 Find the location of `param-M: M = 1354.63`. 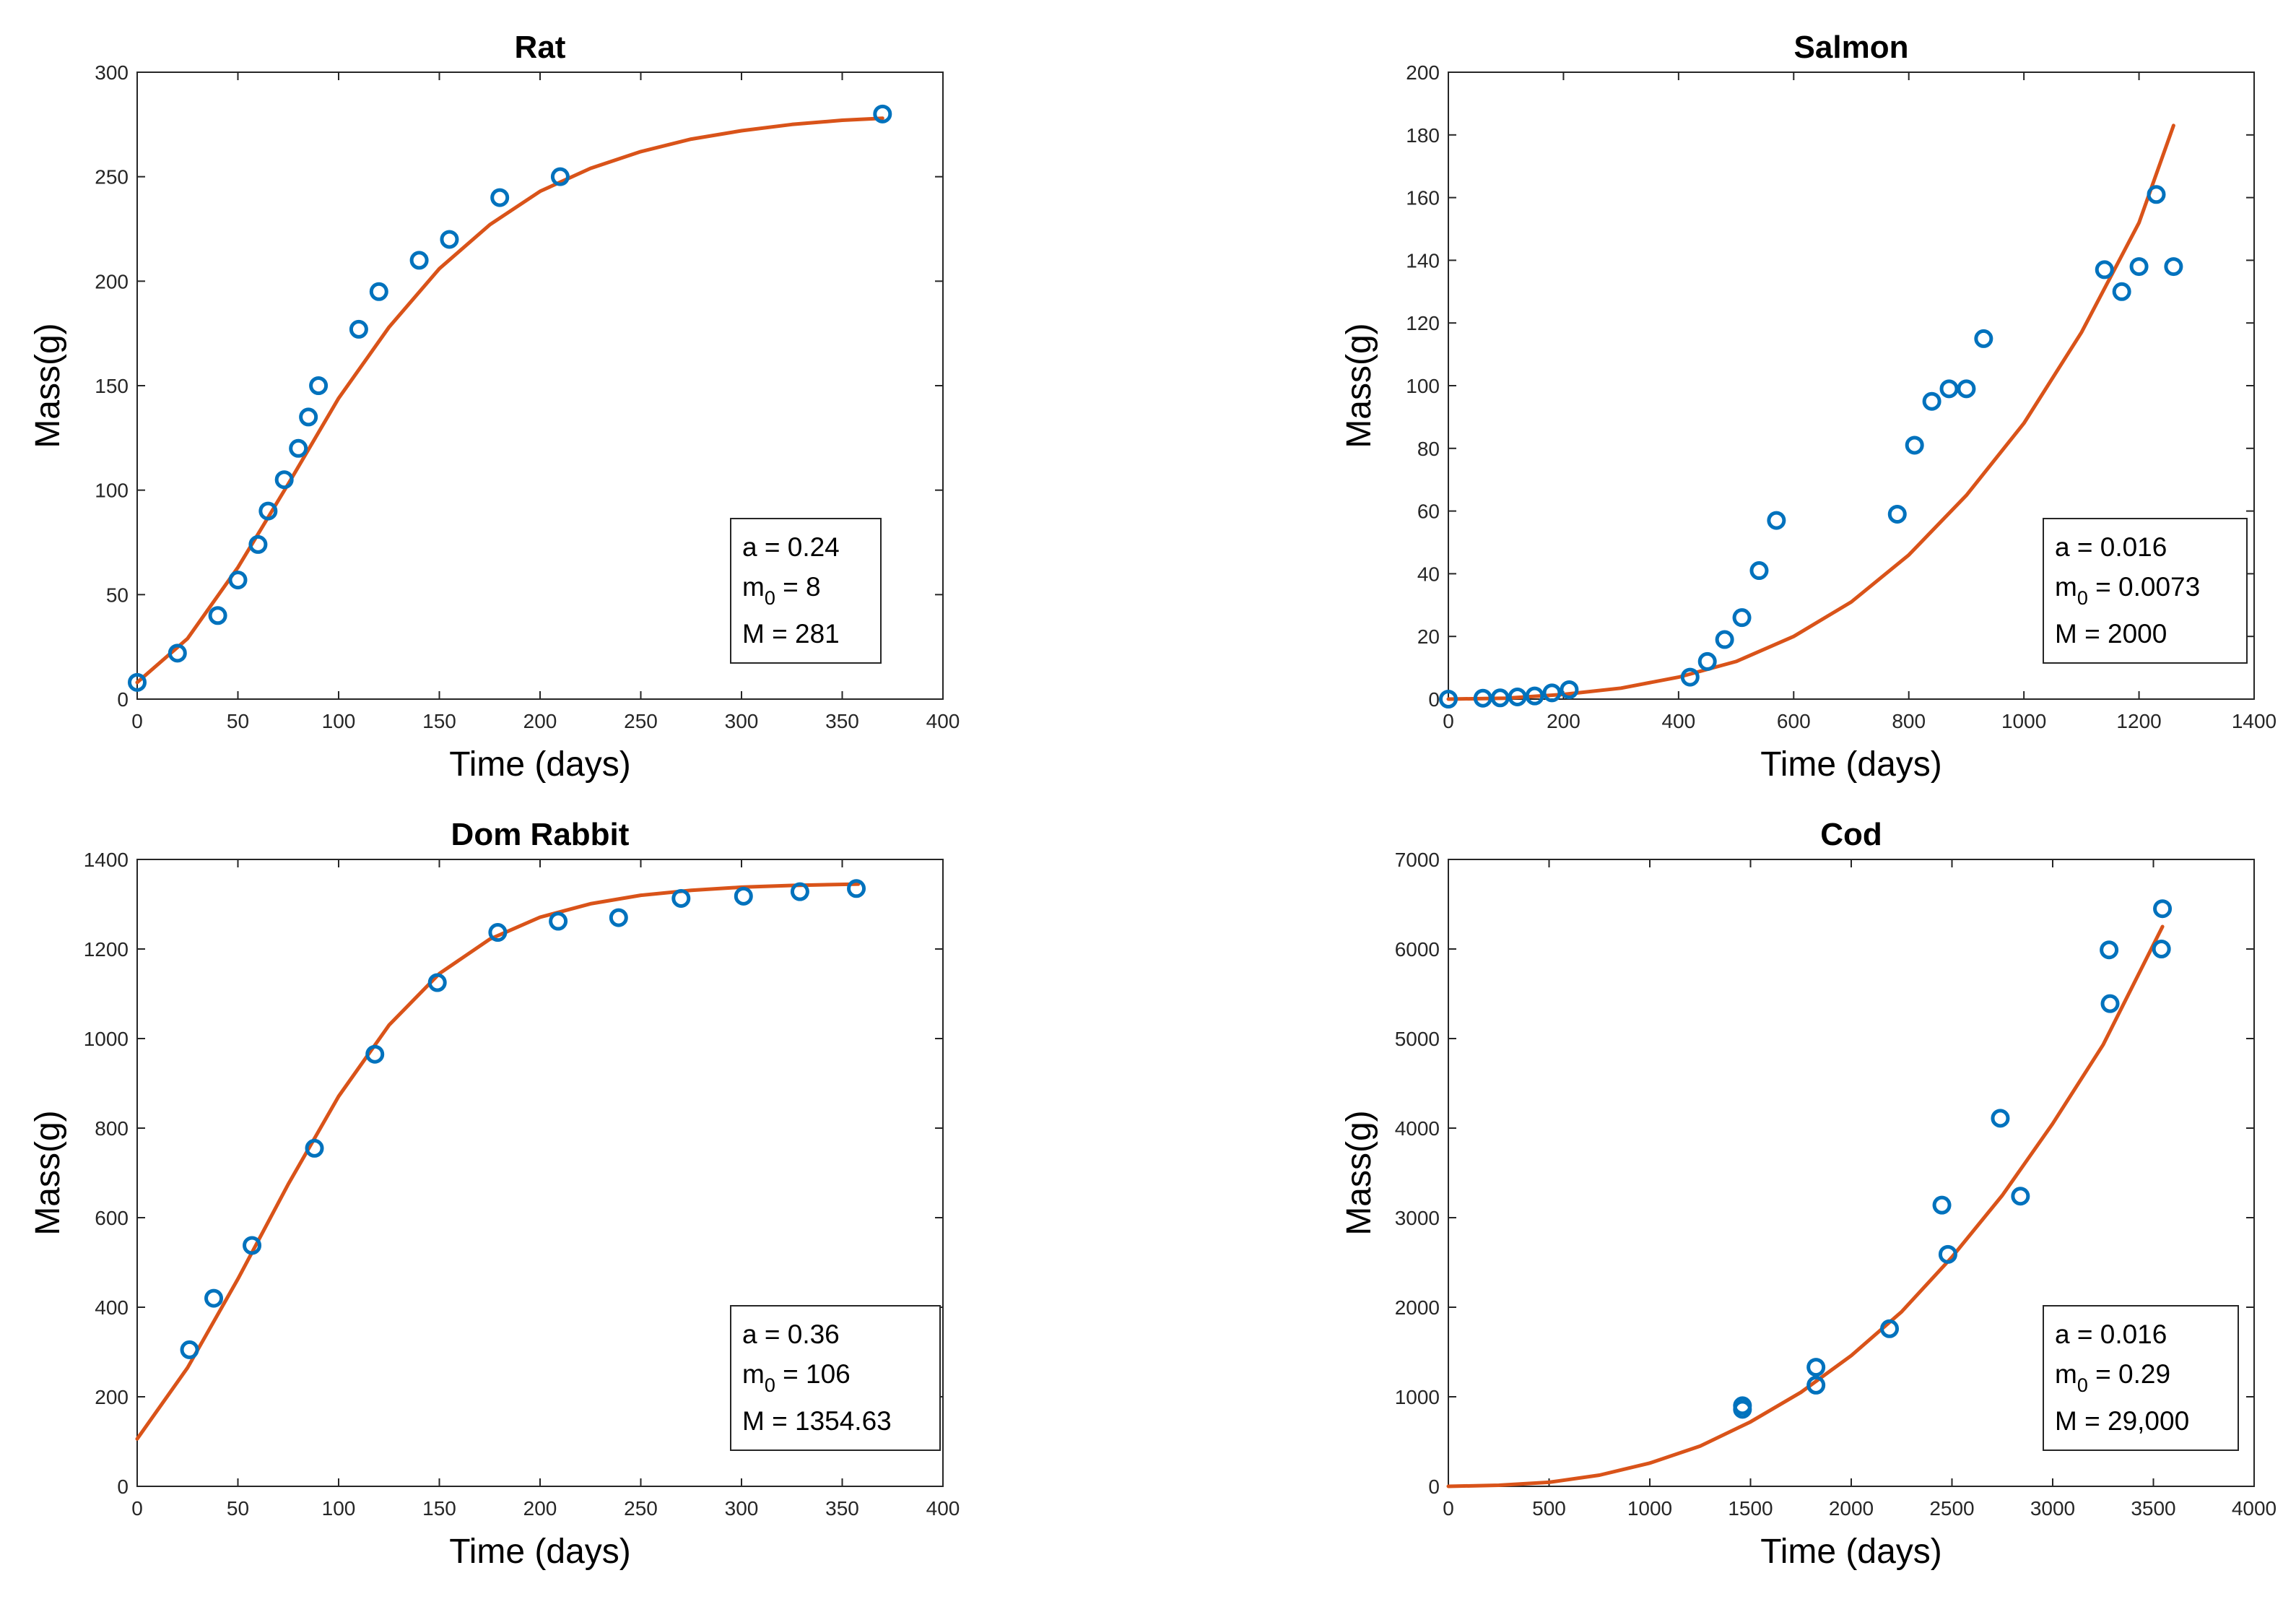

param-M: M = 1354.63 is located at coordinates (817, 1421).